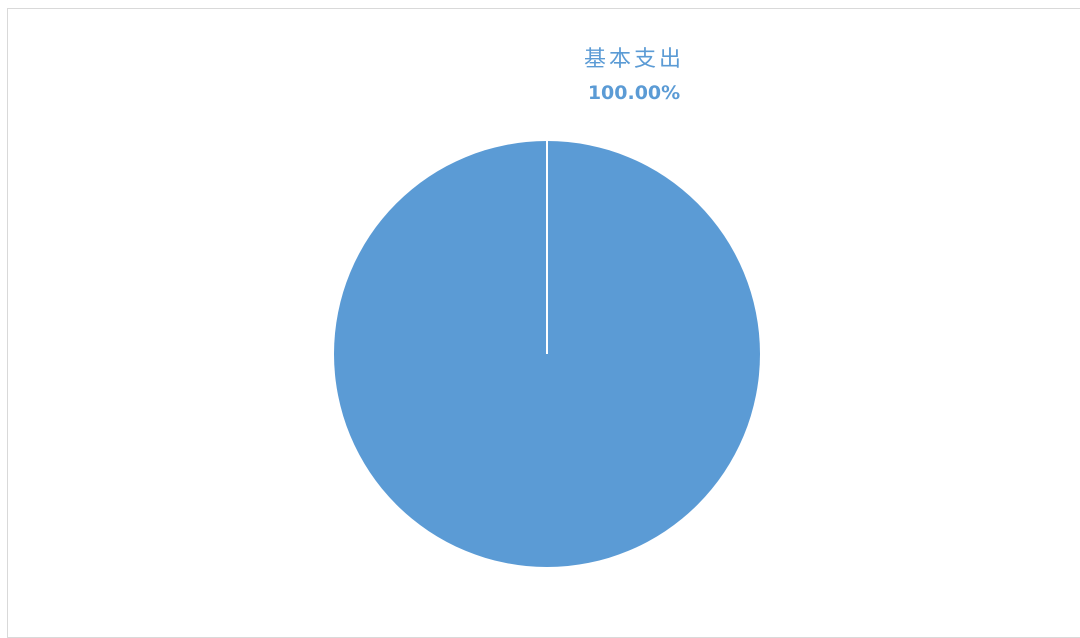 The width and height of the screenshot is (1080, 638). I want to click on slice-label: 基本支出, so click(634, 59).